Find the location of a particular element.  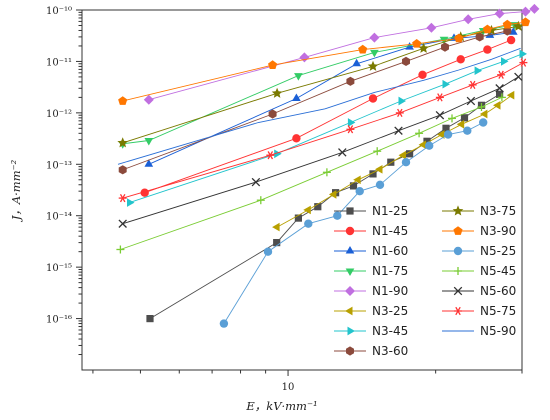

legend-item: N5-75 is located at coordinates (479, 311).